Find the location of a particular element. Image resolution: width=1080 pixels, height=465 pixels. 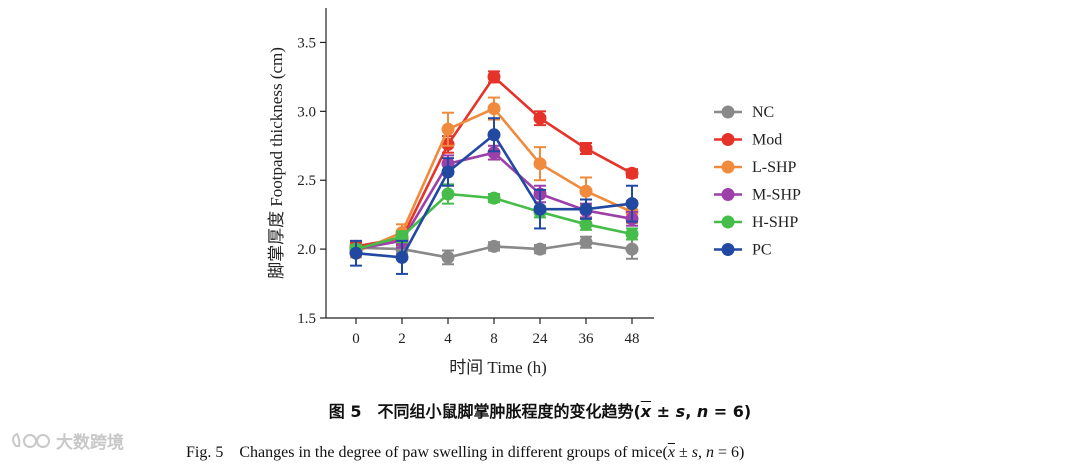

legend-label: NC is located at coordinates (763, 112).